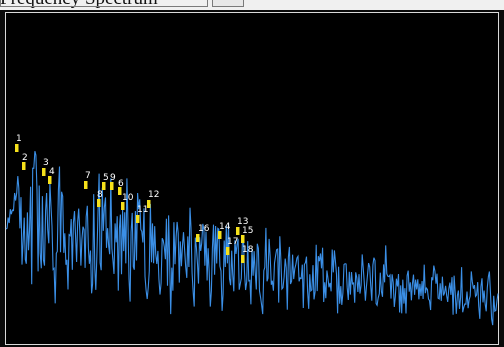  I want to click on peak-label-9: 9, so click(113, 178).